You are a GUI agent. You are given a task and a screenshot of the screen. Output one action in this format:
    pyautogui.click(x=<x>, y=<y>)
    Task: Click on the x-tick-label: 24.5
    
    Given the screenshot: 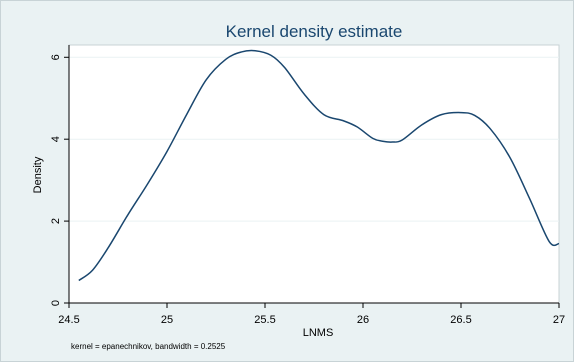 What is the action you would take?
    pyautogui.click(x=68, y=320)
    